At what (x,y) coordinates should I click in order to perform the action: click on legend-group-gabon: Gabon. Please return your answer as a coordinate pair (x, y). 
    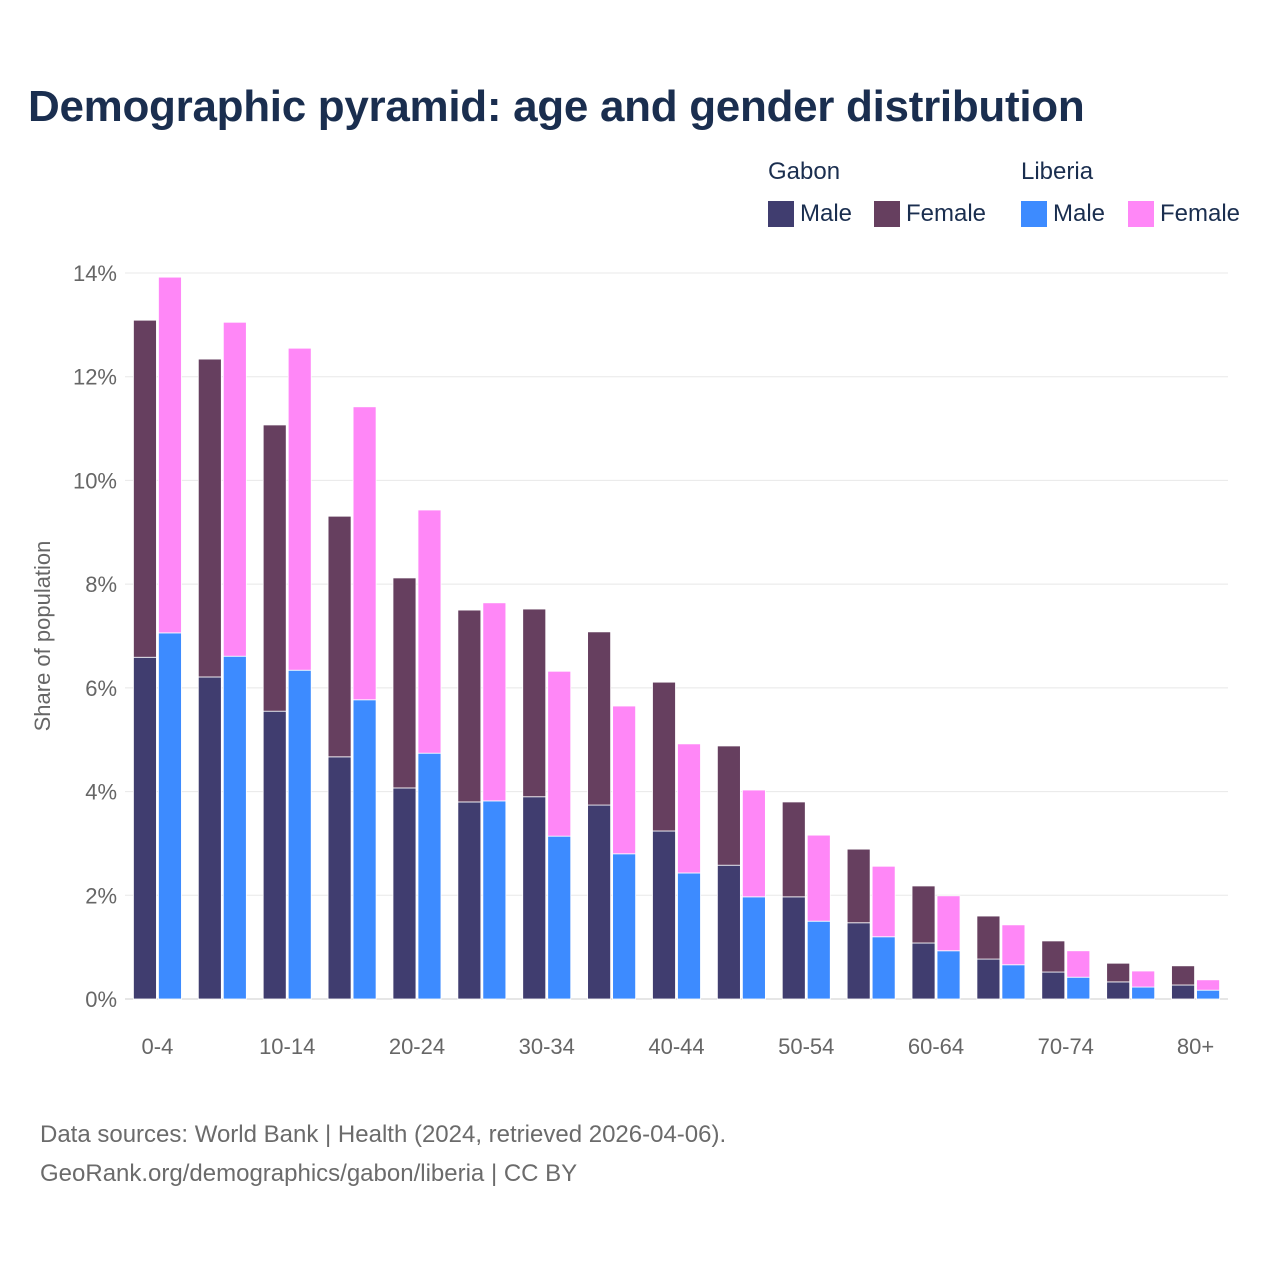
    Looking at the image, I should click on (804, 171).